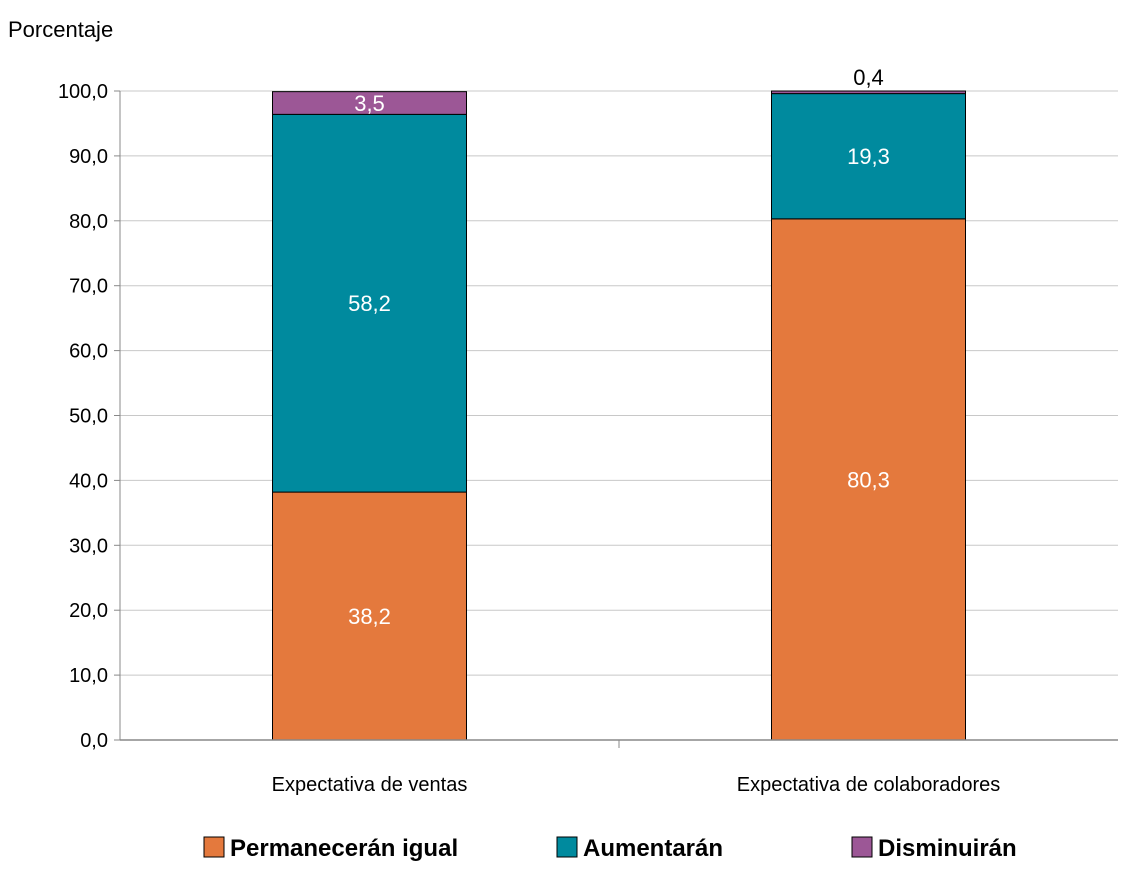  I want to click on y-tick-label: 100,0, so click(83, 92).